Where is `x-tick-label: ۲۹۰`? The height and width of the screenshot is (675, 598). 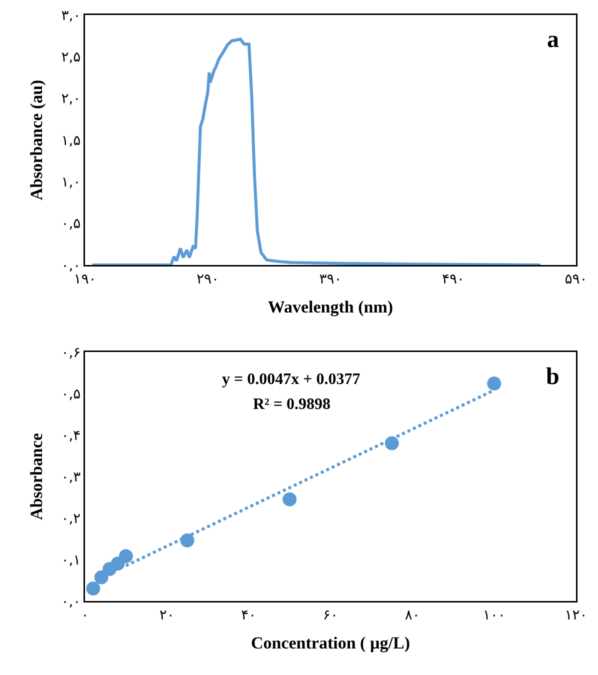 x-tick-label: ۲۹۰ is located at coordinates (208, 279).